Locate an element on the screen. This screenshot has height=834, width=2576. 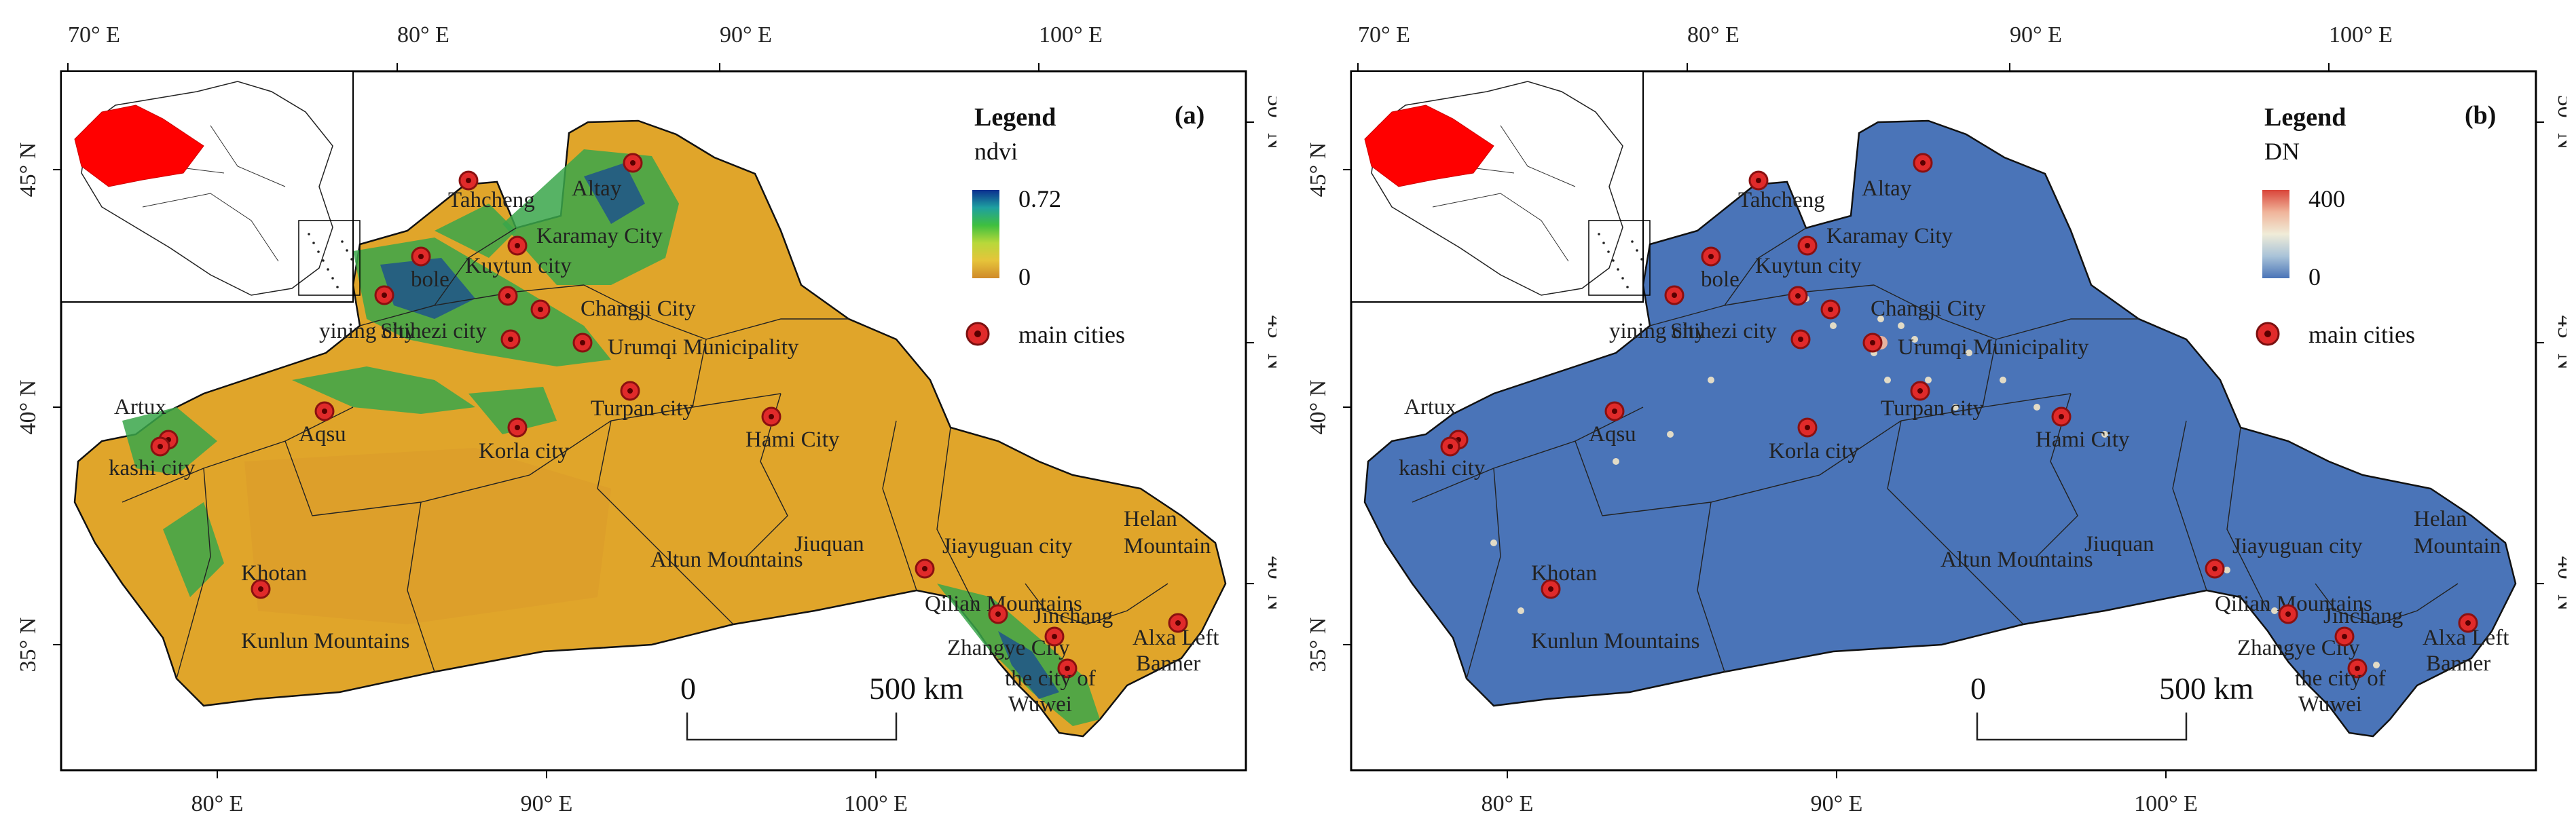
panel-label: (b) is located at coordinates (2480, 115).